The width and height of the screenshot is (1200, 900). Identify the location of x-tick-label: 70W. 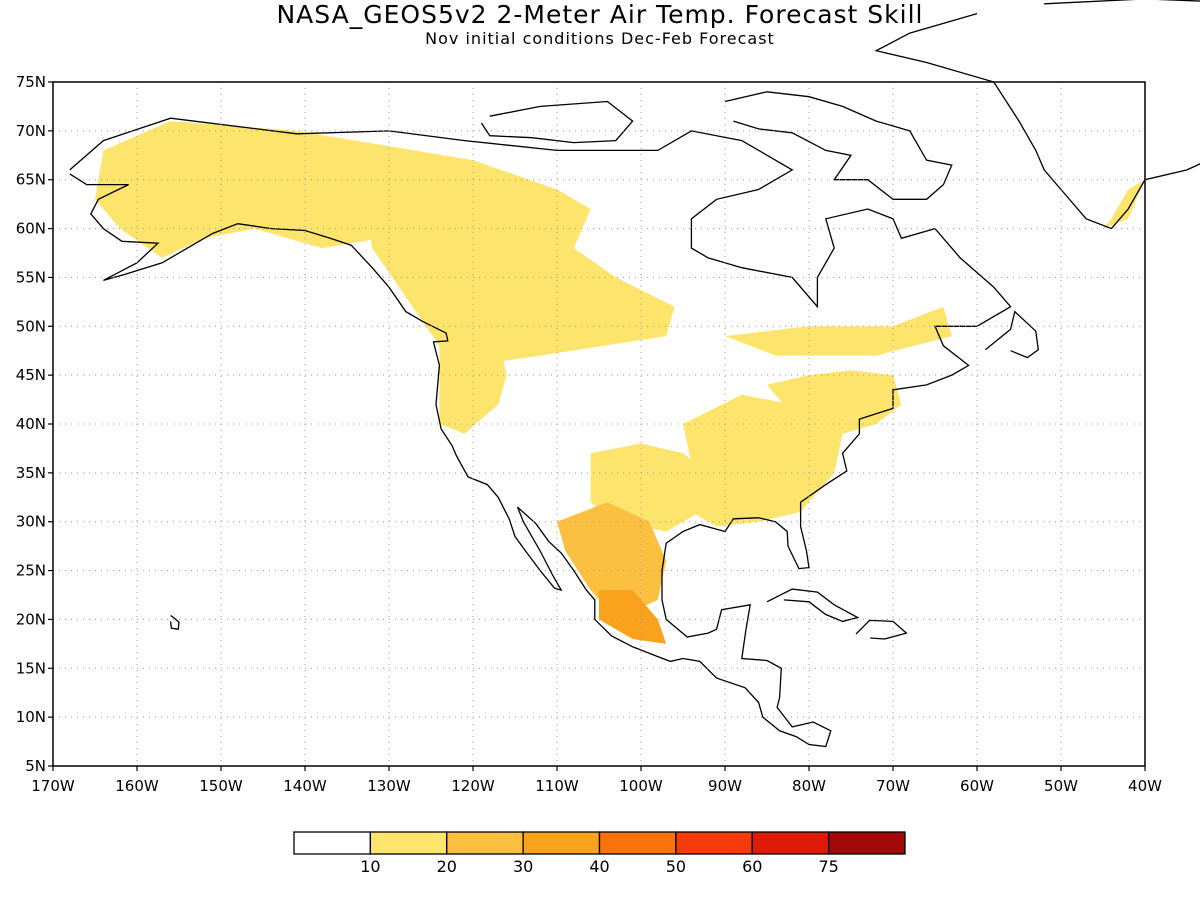
(893, 786).